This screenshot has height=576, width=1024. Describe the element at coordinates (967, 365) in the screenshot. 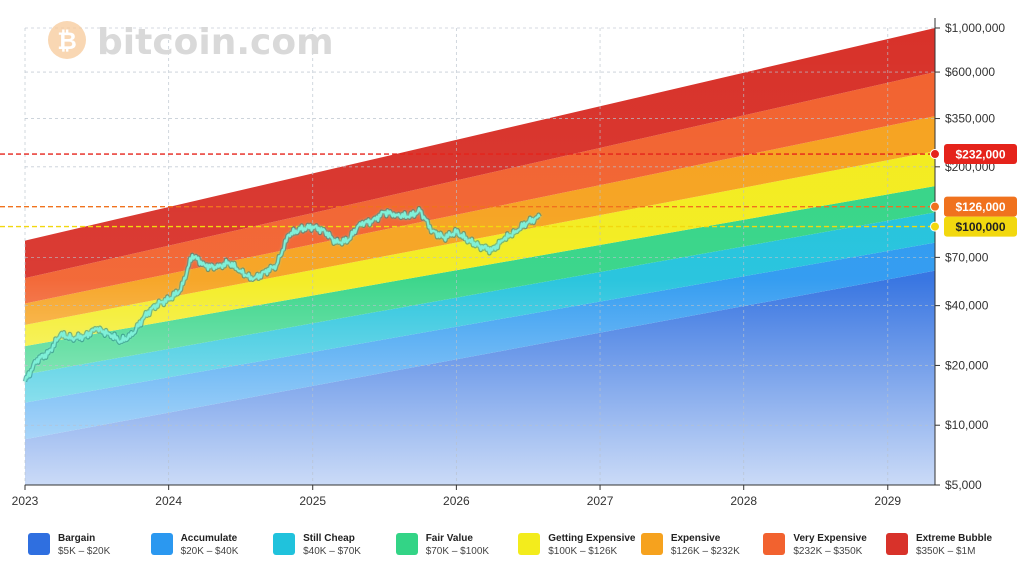

I see `y-tick-label: $20,000` at that location.